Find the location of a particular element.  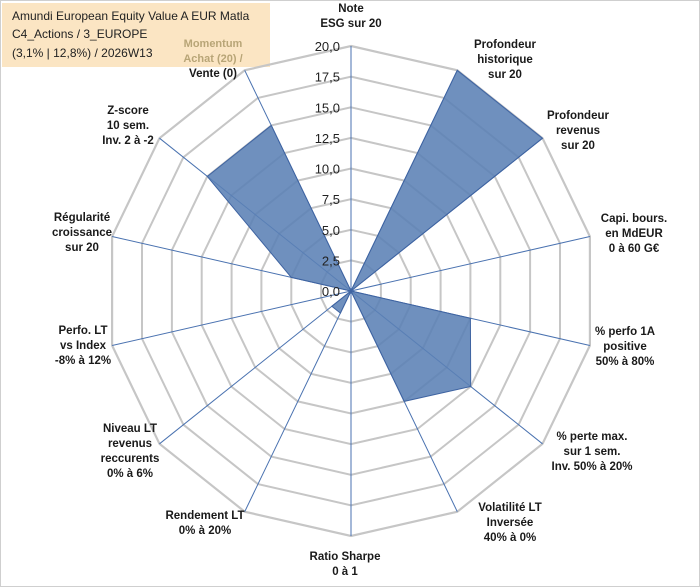

axis-label-line: Vente (0) is located at coordinates (213, 74).